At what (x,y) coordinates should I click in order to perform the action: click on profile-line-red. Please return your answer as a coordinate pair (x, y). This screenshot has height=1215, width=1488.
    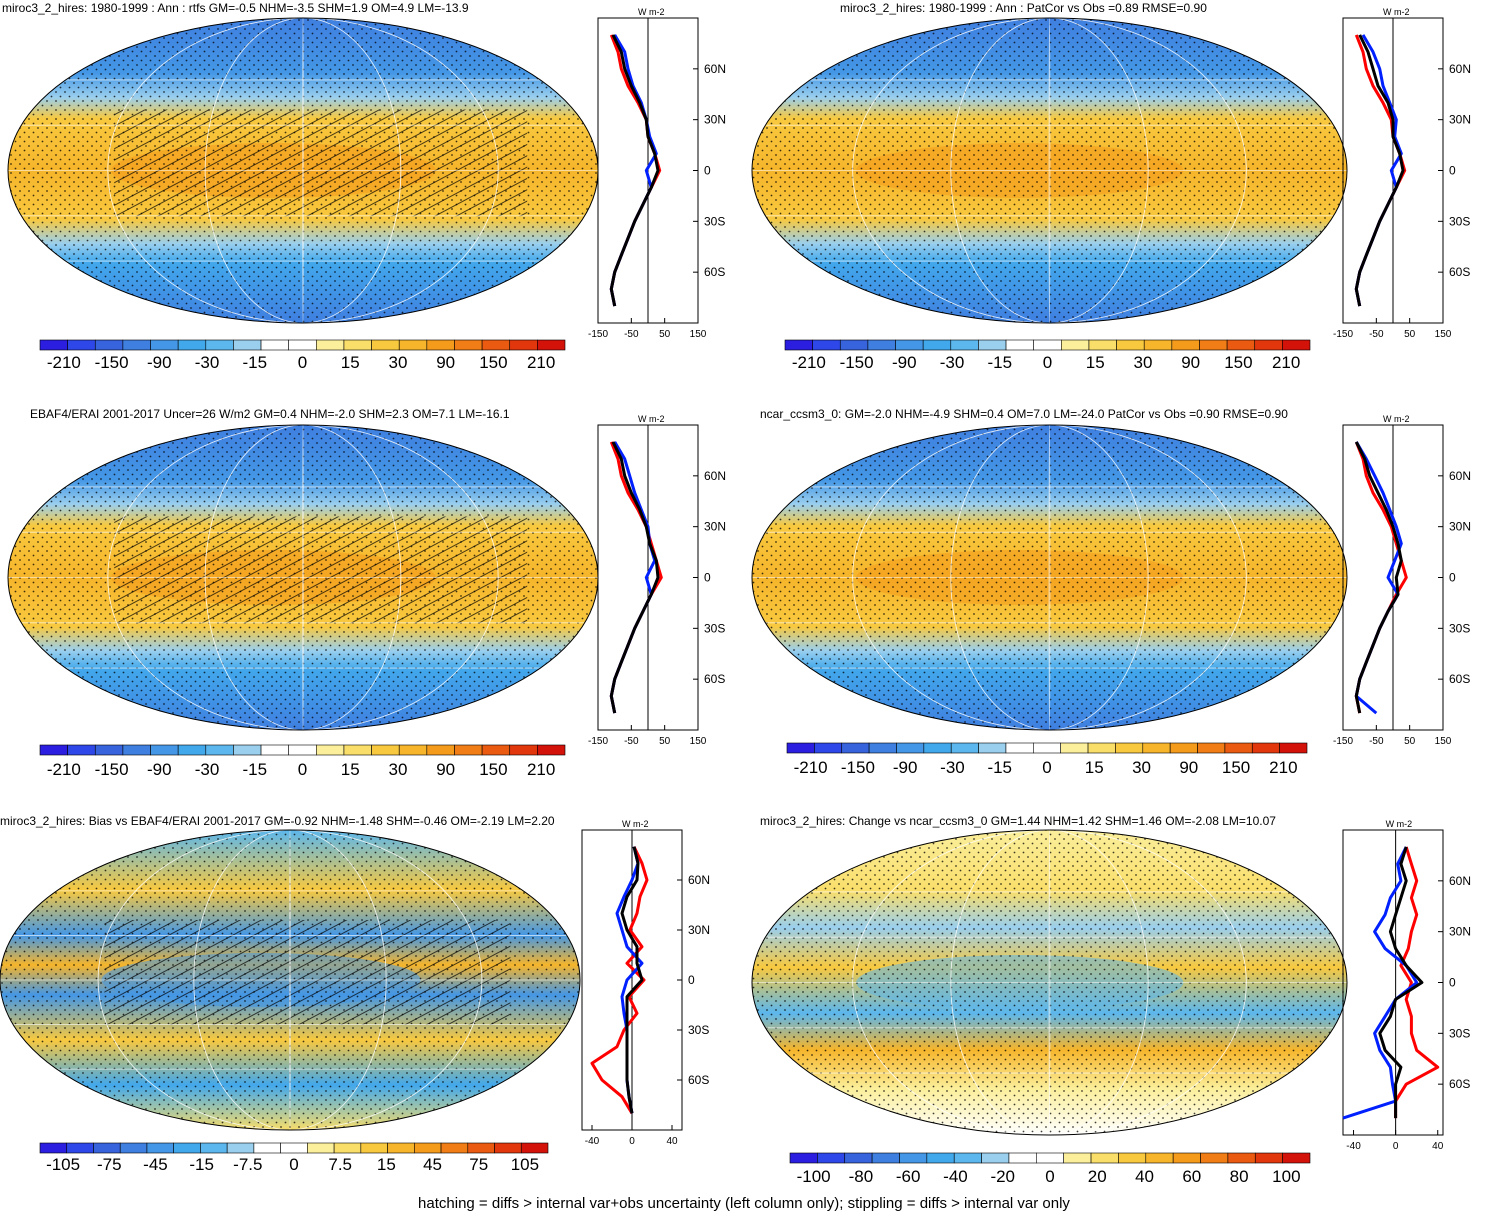
    Looking at the image, I should click on (1417, 982).